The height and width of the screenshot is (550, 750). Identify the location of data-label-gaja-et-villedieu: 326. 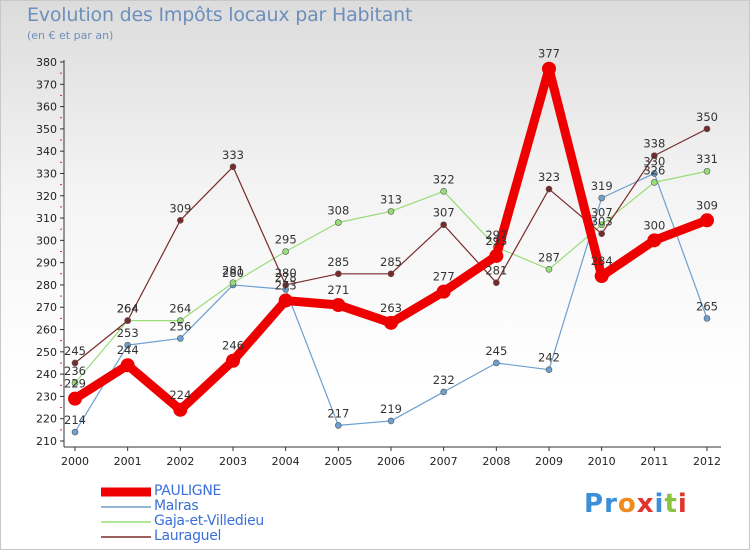
(654, 170).